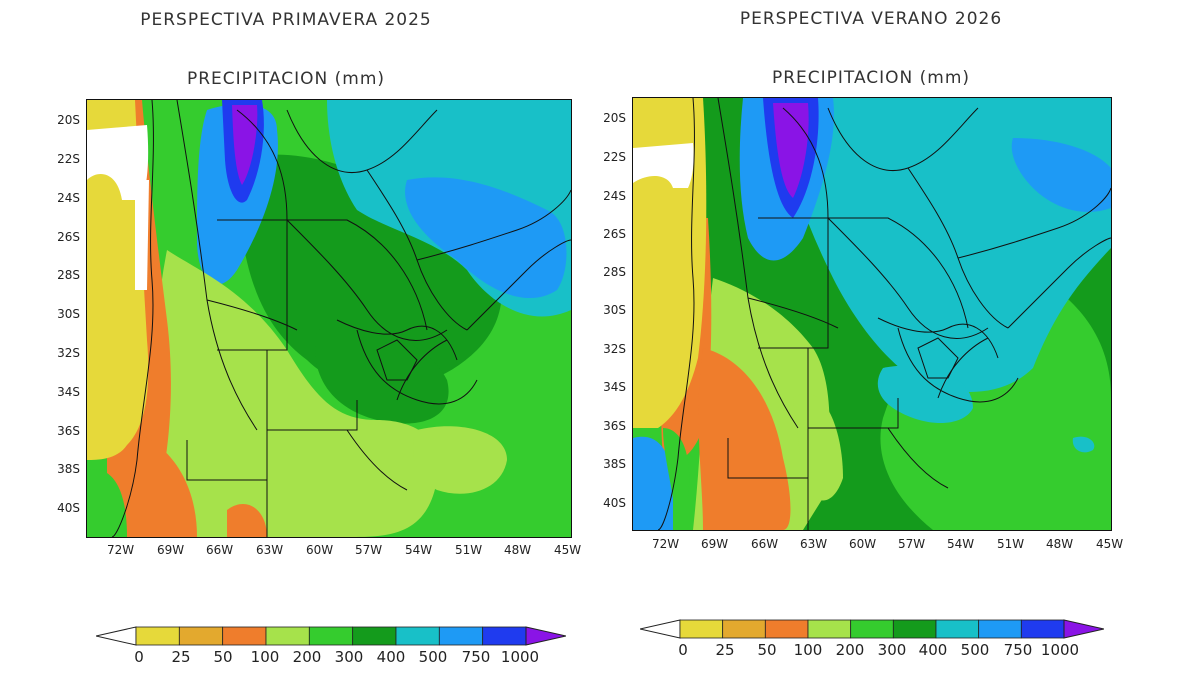 This screenshot has height=675, width=1200. I want to click on zone-cyan-dot, so click(1083, 444).